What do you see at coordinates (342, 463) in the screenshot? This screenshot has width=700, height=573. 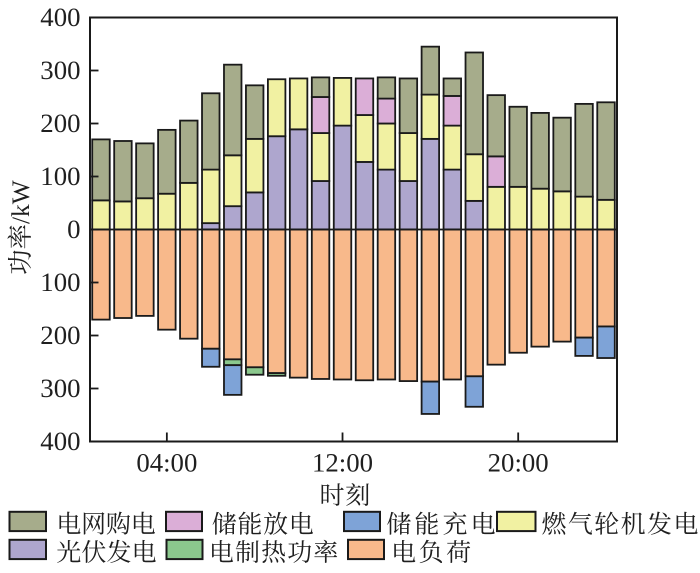 I see `svg-text: 12:00` at bounding box center [342, 463].